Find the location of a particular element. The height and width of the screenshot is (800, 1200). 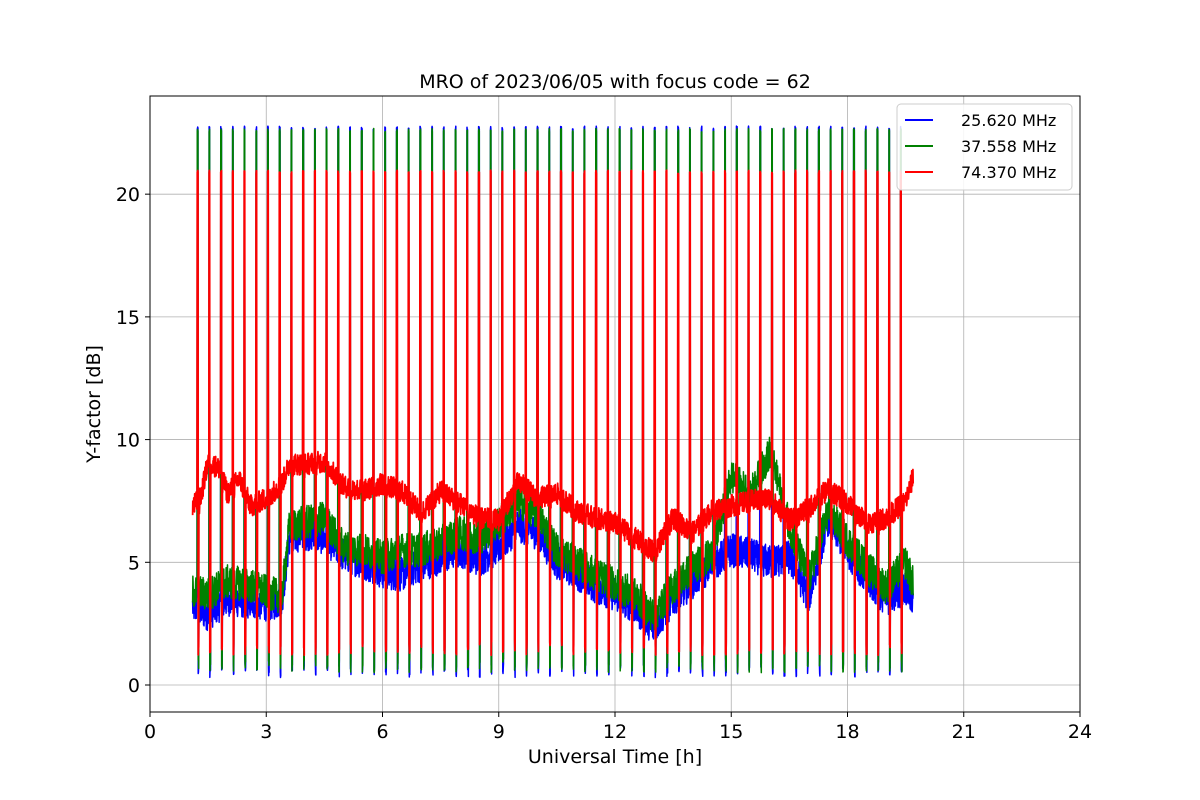

x-tick-label-6: 18 is located at coordinates (847, 732).